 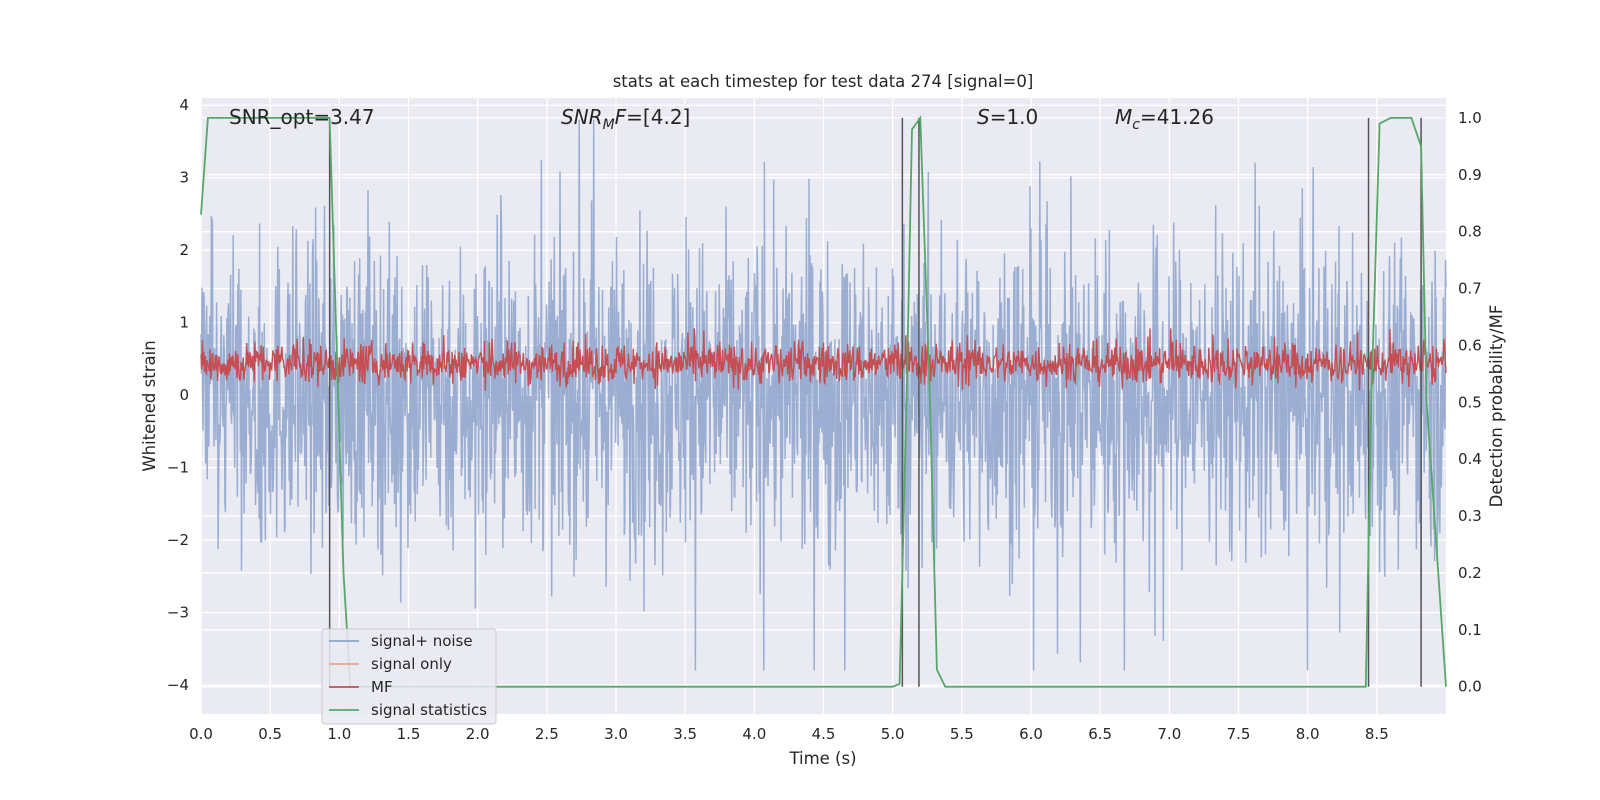 I want to click on y-tick-label-2: 2, so click(x=184, y=250).